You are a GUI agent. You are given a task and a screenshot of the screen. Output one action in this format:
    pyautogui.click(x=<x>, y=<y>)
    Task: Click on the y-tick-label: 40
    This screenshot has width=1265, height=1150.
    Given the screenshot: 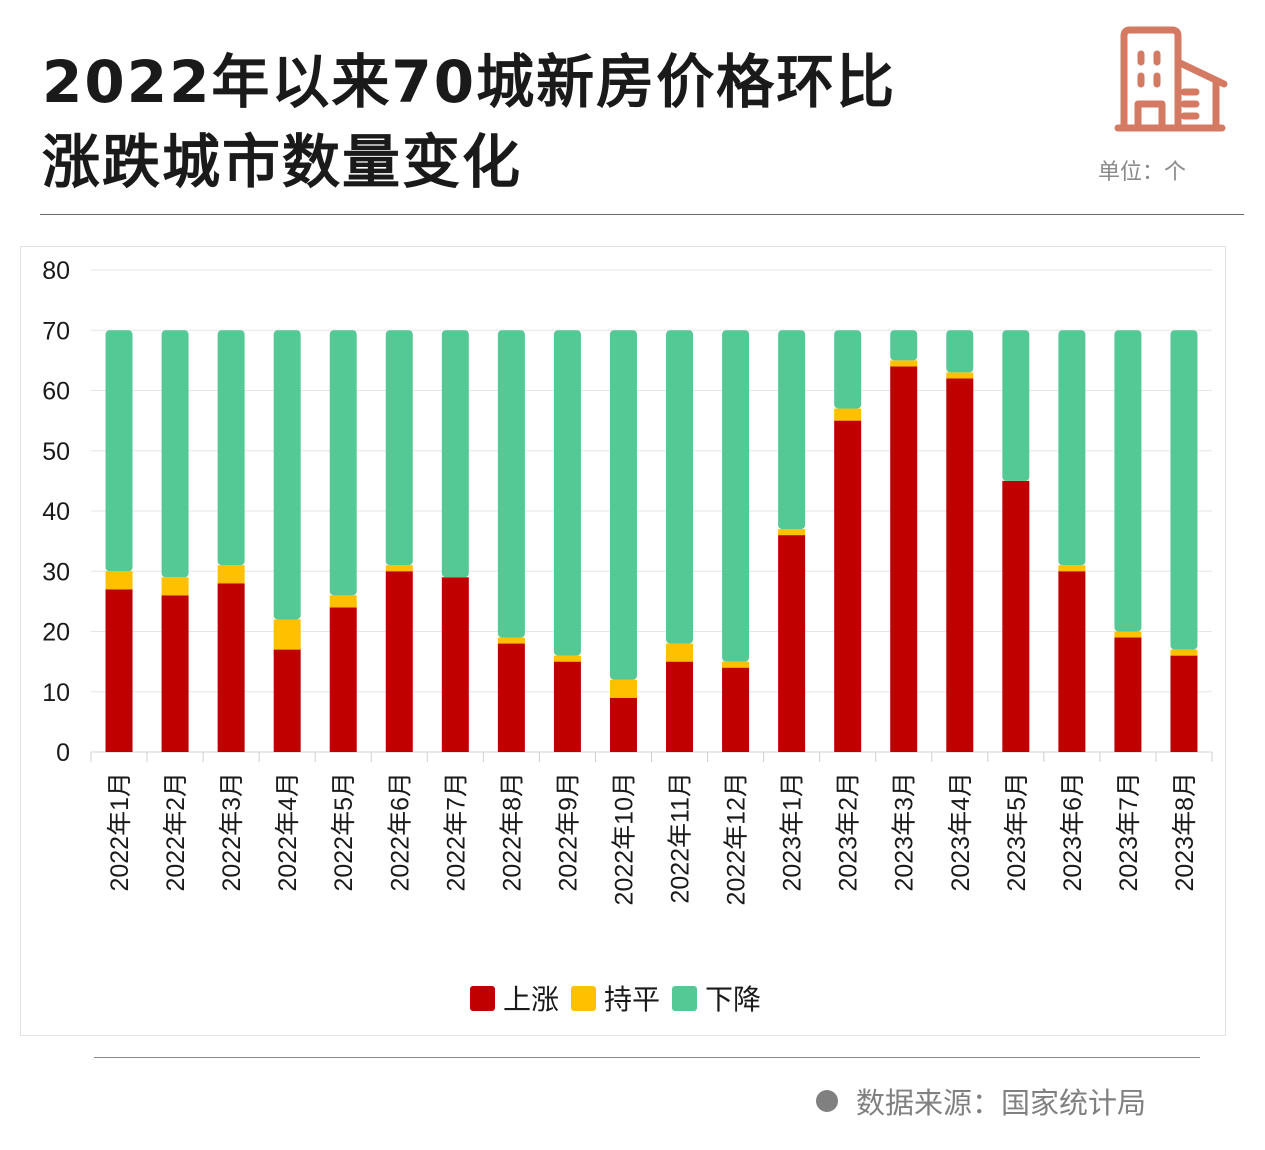 What is the action you would take?
    pyautogui.click(x=56, y=512)
    